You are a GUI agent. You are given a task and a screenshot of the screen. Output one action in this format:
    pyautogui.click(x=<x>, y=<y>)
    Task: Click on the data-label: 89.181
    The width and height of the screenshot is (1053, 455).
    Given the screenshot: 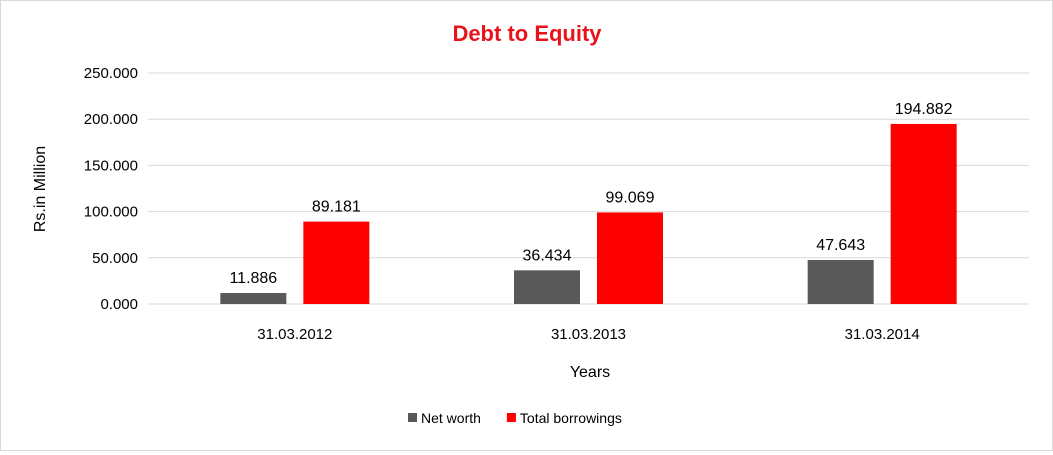 What is the action you would take?
    pyautogui.click(x=336, y=207)
    